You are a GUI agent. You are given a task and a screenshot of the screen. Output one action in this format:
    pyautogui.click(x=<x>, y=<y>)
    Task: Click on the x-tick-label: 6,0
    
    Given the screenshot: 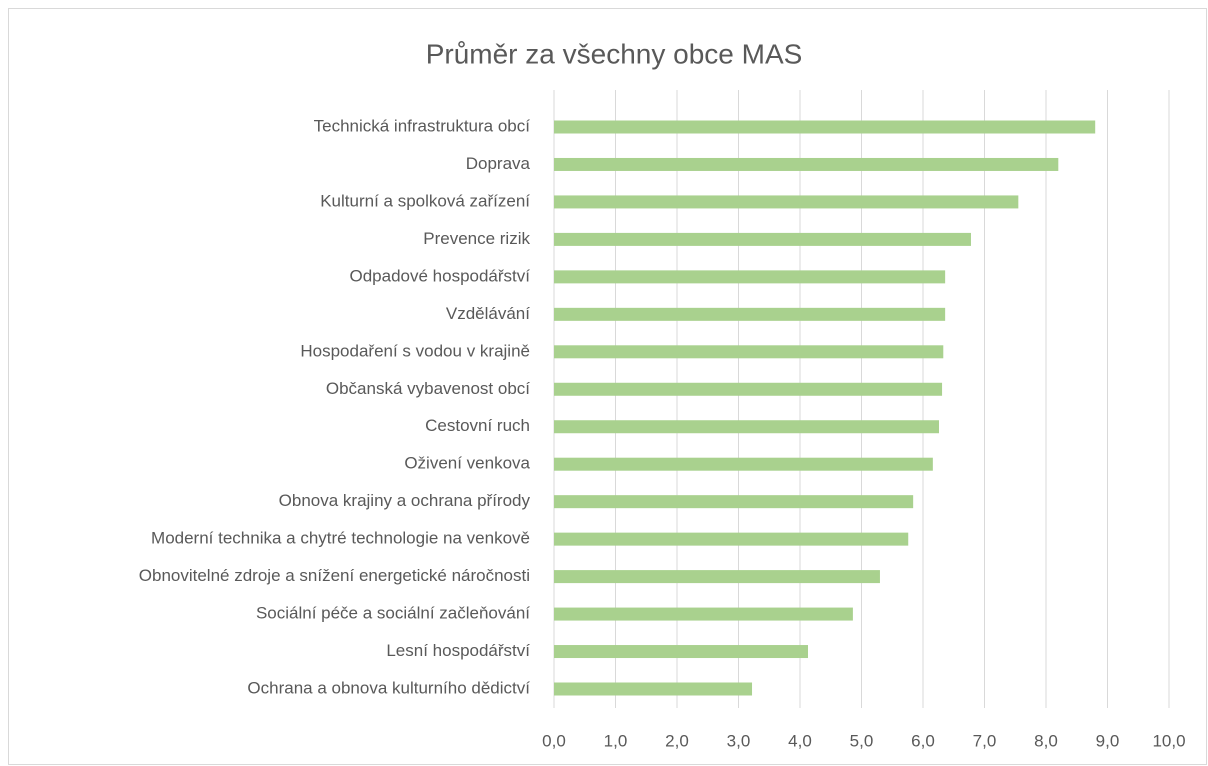 What is the action you would take?
    pyautogui.click(x=923, y=740)
    